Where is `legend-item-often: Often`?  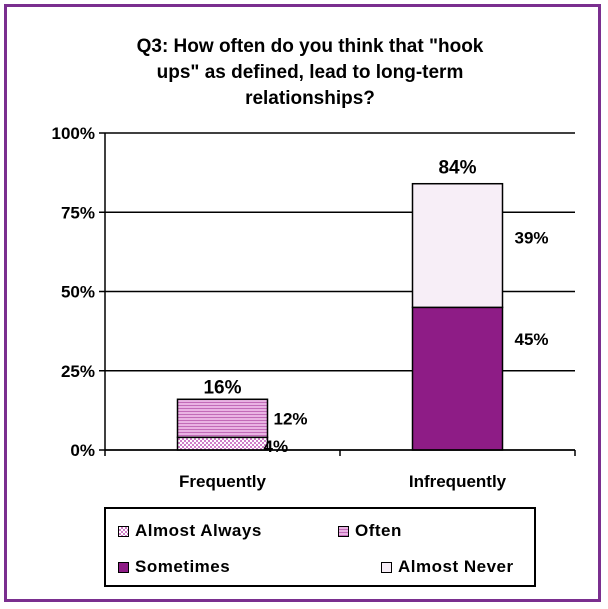
legend-item-often: Often is located at coordinates (370, 531).